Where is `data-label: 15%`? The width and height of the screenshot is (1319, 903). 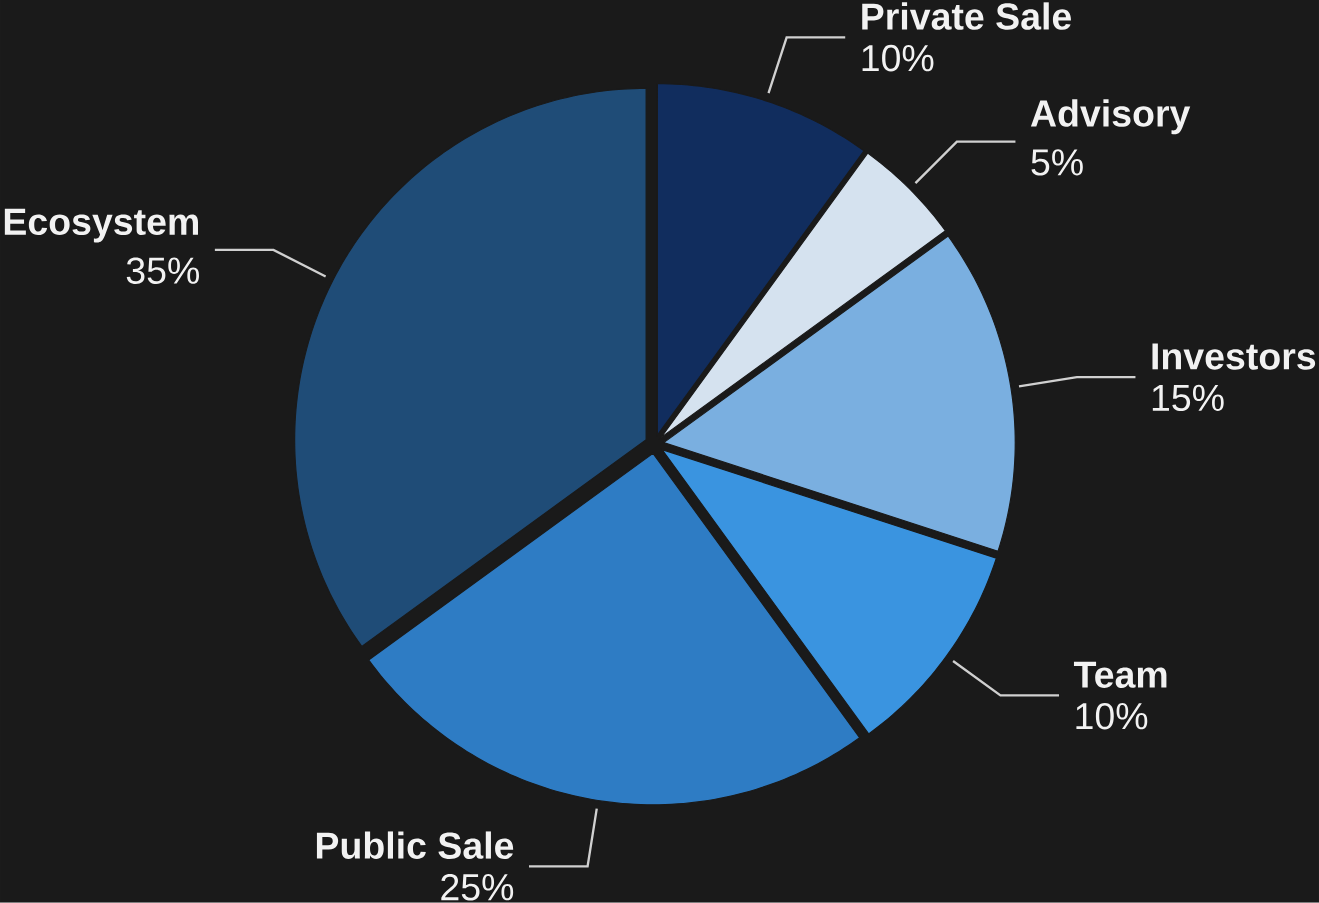
data-label: 15% is located at coordinates (1188, 398).